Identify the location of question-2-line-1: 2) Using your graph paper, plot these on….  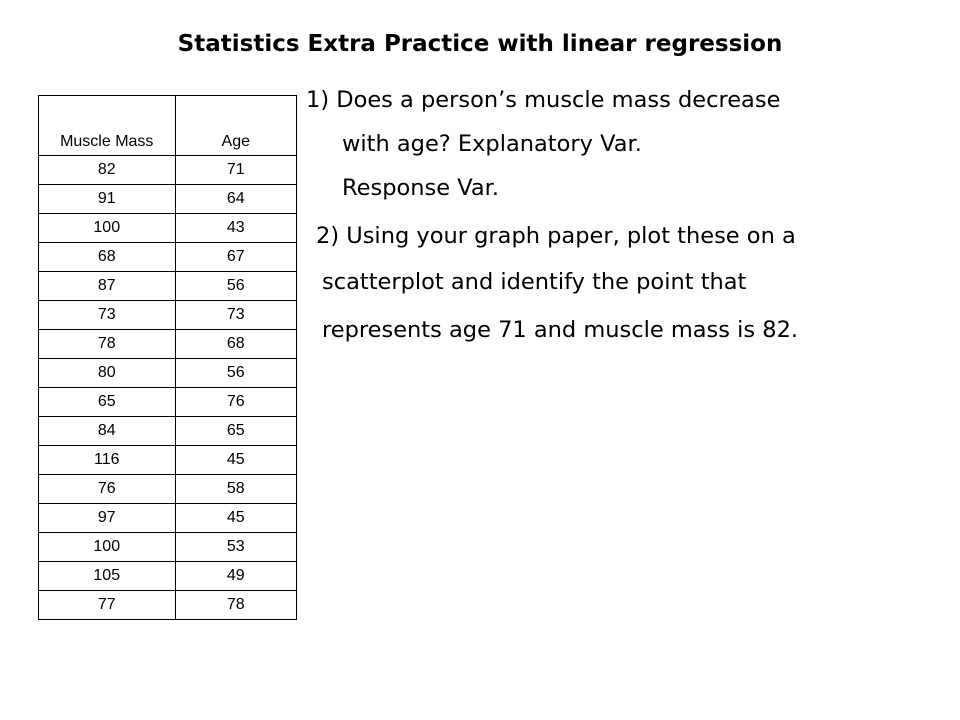
(556, 236).